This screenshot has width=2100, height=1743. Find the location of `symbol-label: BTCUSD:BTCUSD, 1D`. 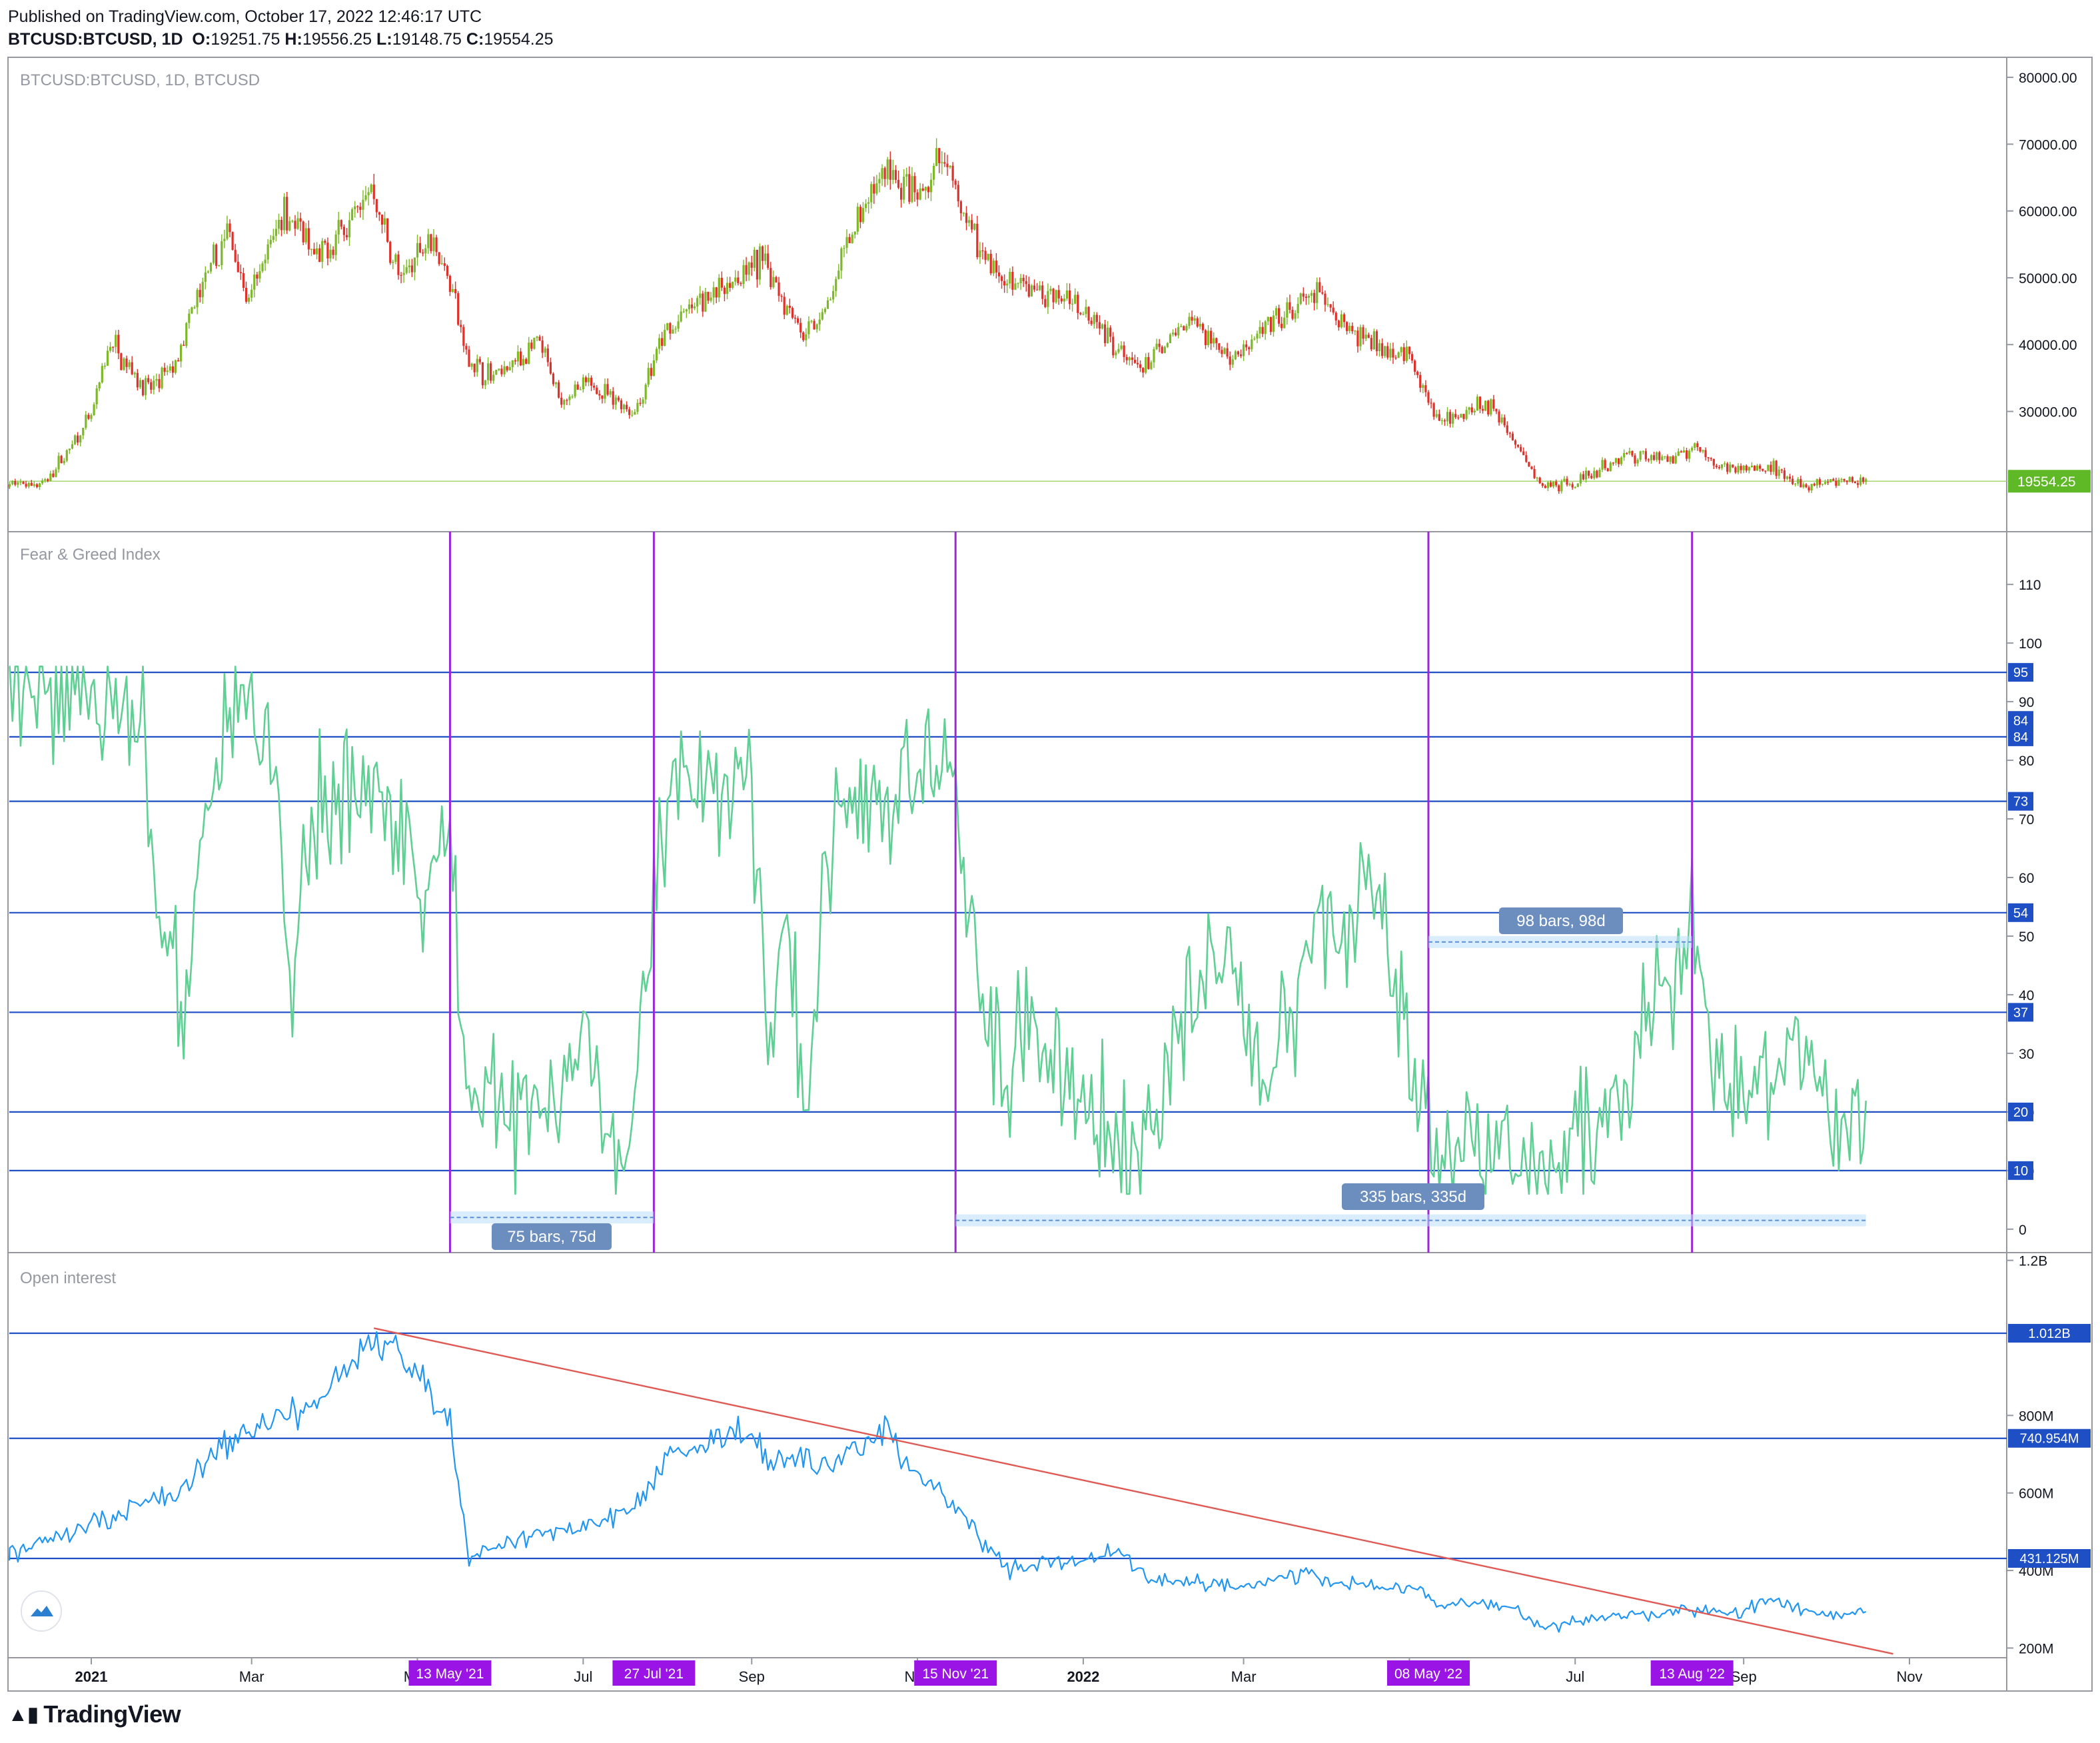

symbol-label: BTCUSD:BTCUSD, 1D is located at coordinates (96, 39).